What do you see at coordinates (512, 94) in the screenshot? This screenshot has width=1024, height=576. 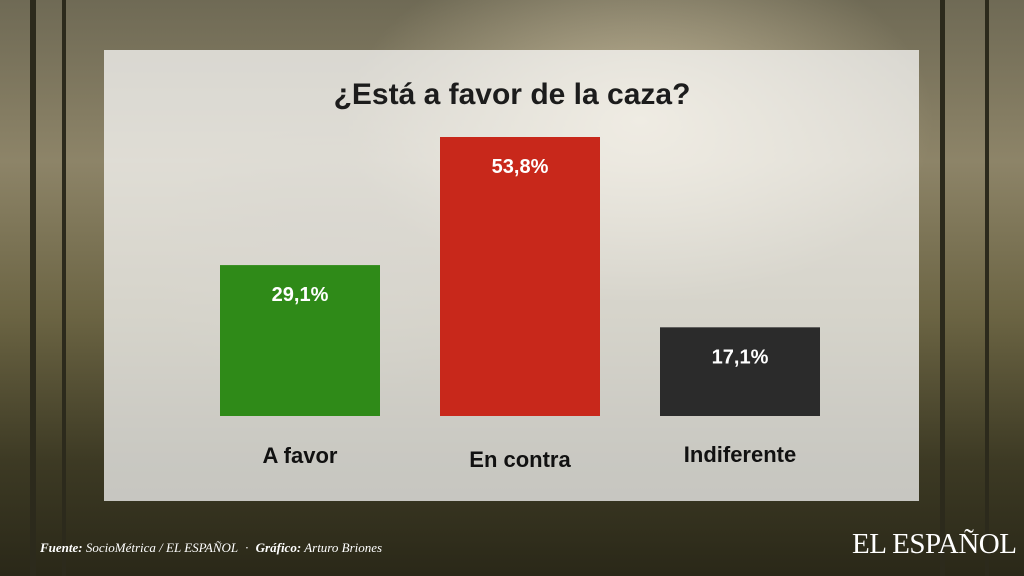 I see `chart-title: ¿Está a favor de la caza?` at bounding box center [512, 94].